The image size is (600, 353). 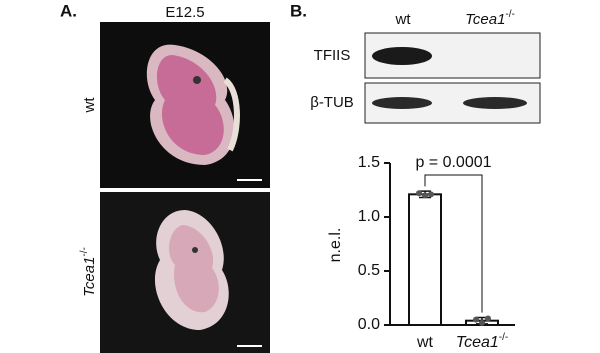 What do you see at coordinates (453, 162) in the screenshot?
I see `p-value: p = 0.0001` at bounding box center [453, 162].